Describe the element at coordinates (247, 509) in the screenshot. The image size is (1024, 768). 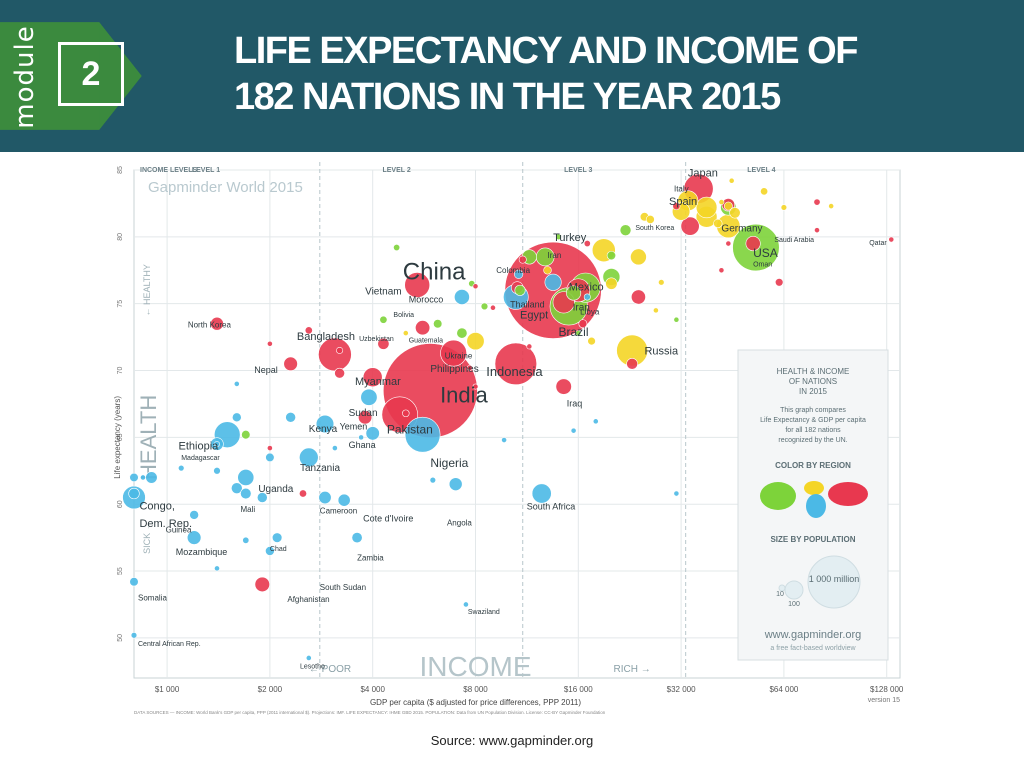
I see `point-label: Mali` at that location.